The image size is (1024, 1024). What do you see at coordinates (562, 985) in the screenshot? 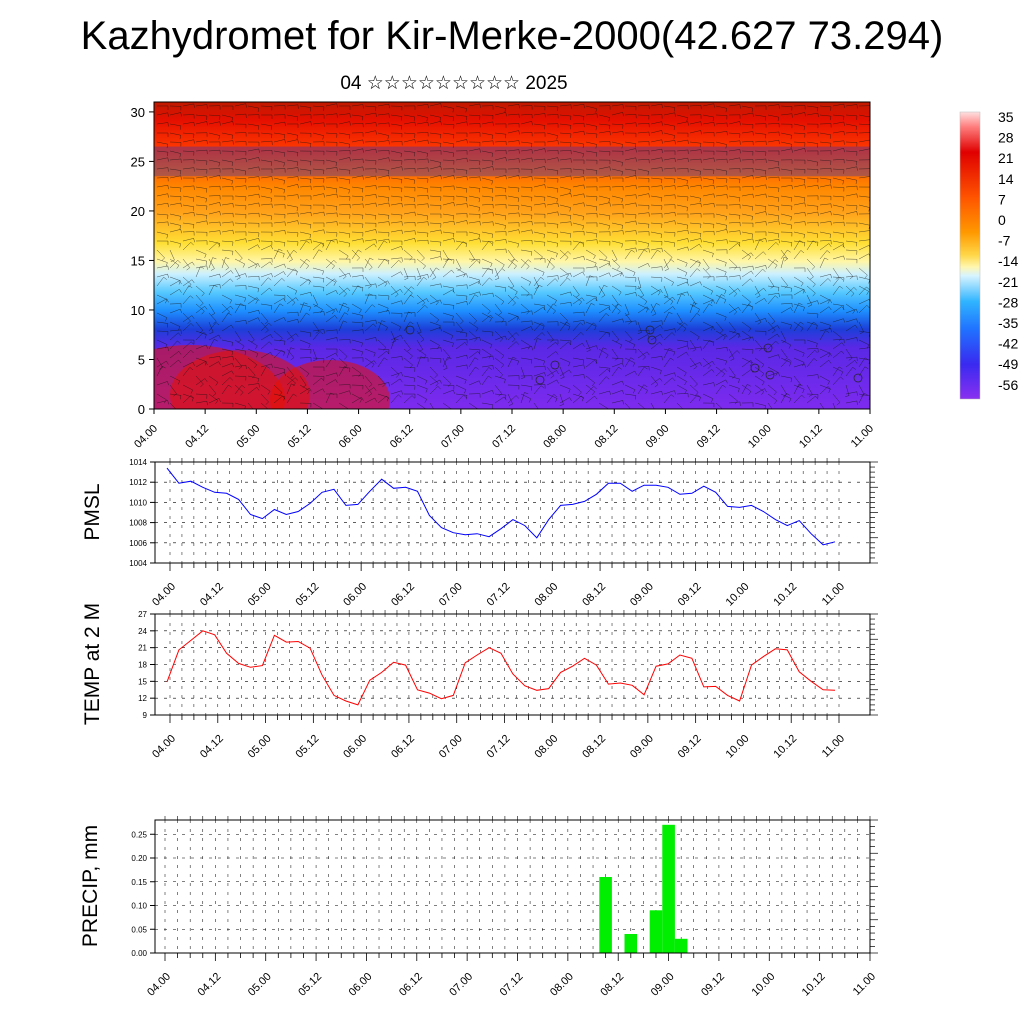
I see `xtick-label: 08.00` at bounding box center [562, 985].